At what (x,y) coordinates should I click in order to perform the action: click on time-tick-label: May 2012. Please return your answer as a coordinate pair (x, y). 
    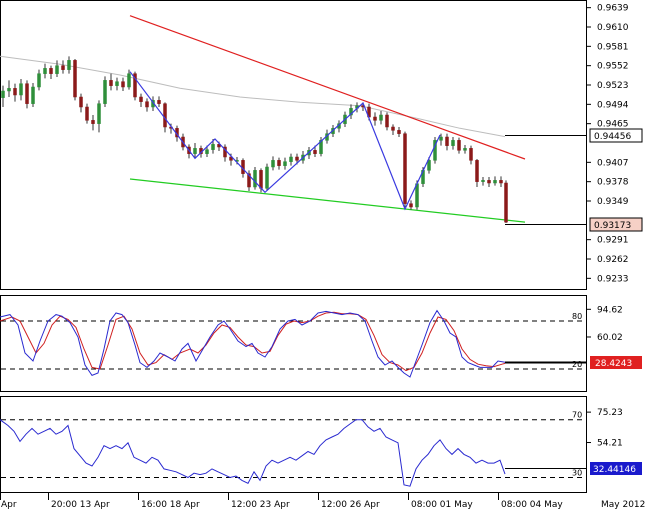
    Looking at the image, I should click on (623, 505).